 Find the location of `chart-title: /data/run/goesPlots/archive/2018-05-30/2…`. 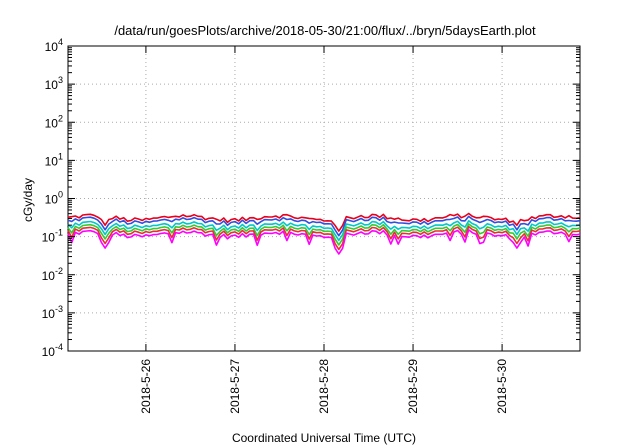

chart-title: /data/run/goesPlots/archive/2018-05-30/2… is located at coordinates (325, 30).